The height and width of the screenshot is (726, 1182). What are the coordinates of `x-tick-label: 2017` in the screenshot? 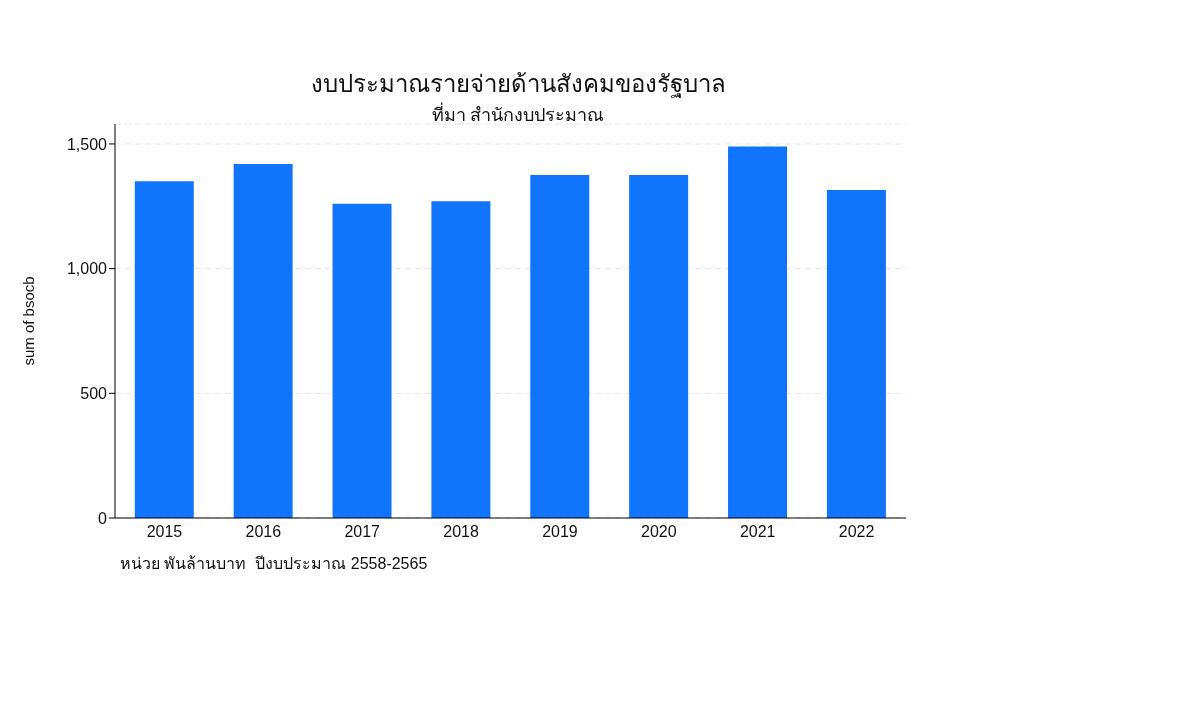 It's located at (362, 532).